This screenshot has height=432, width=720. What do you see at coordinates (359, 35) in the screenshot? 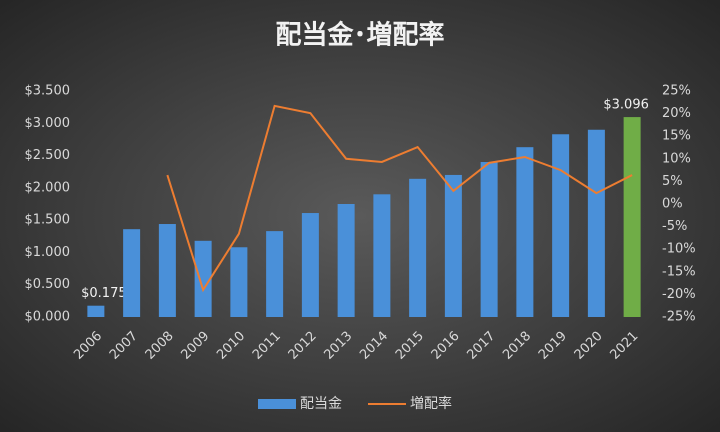
I see `chart-title: 配当金･増配率` at bounding box center [359, 35].